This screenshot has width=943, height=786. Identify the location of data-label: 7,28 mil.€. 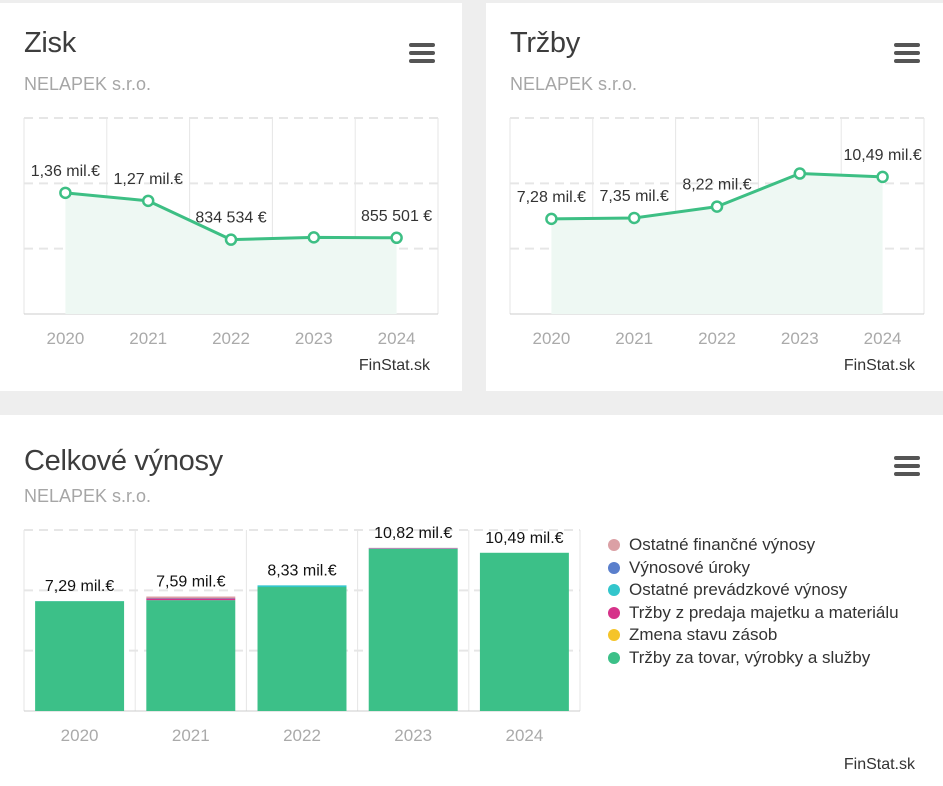
(551, 197).